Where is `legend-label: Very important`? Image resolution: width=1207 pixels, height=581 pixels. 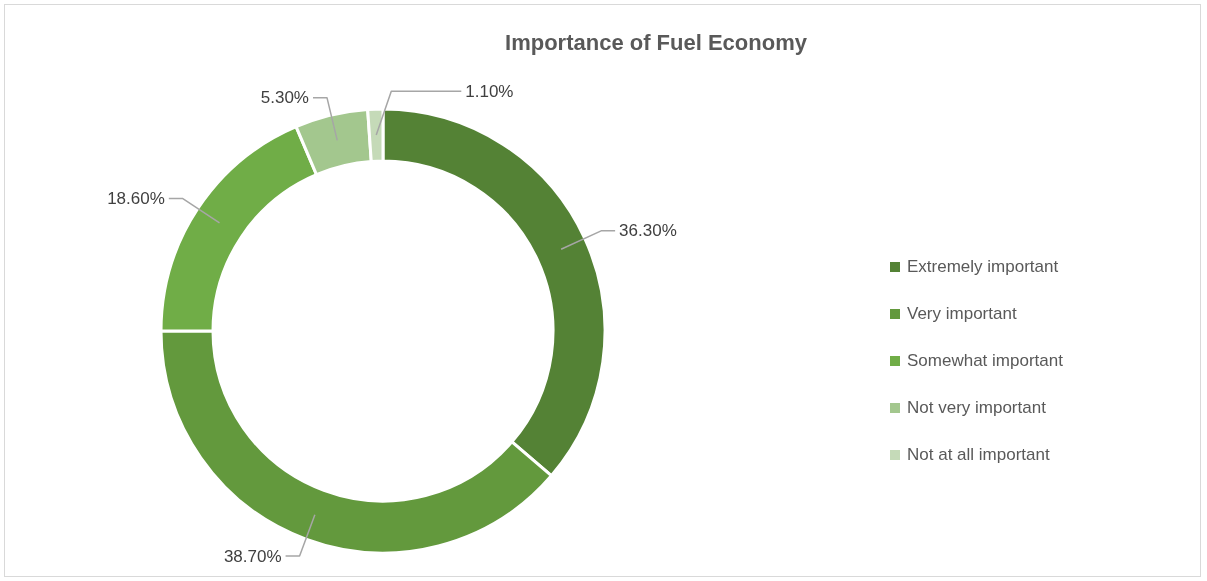
legend-label: Very important is located at coordinates (962, 313).